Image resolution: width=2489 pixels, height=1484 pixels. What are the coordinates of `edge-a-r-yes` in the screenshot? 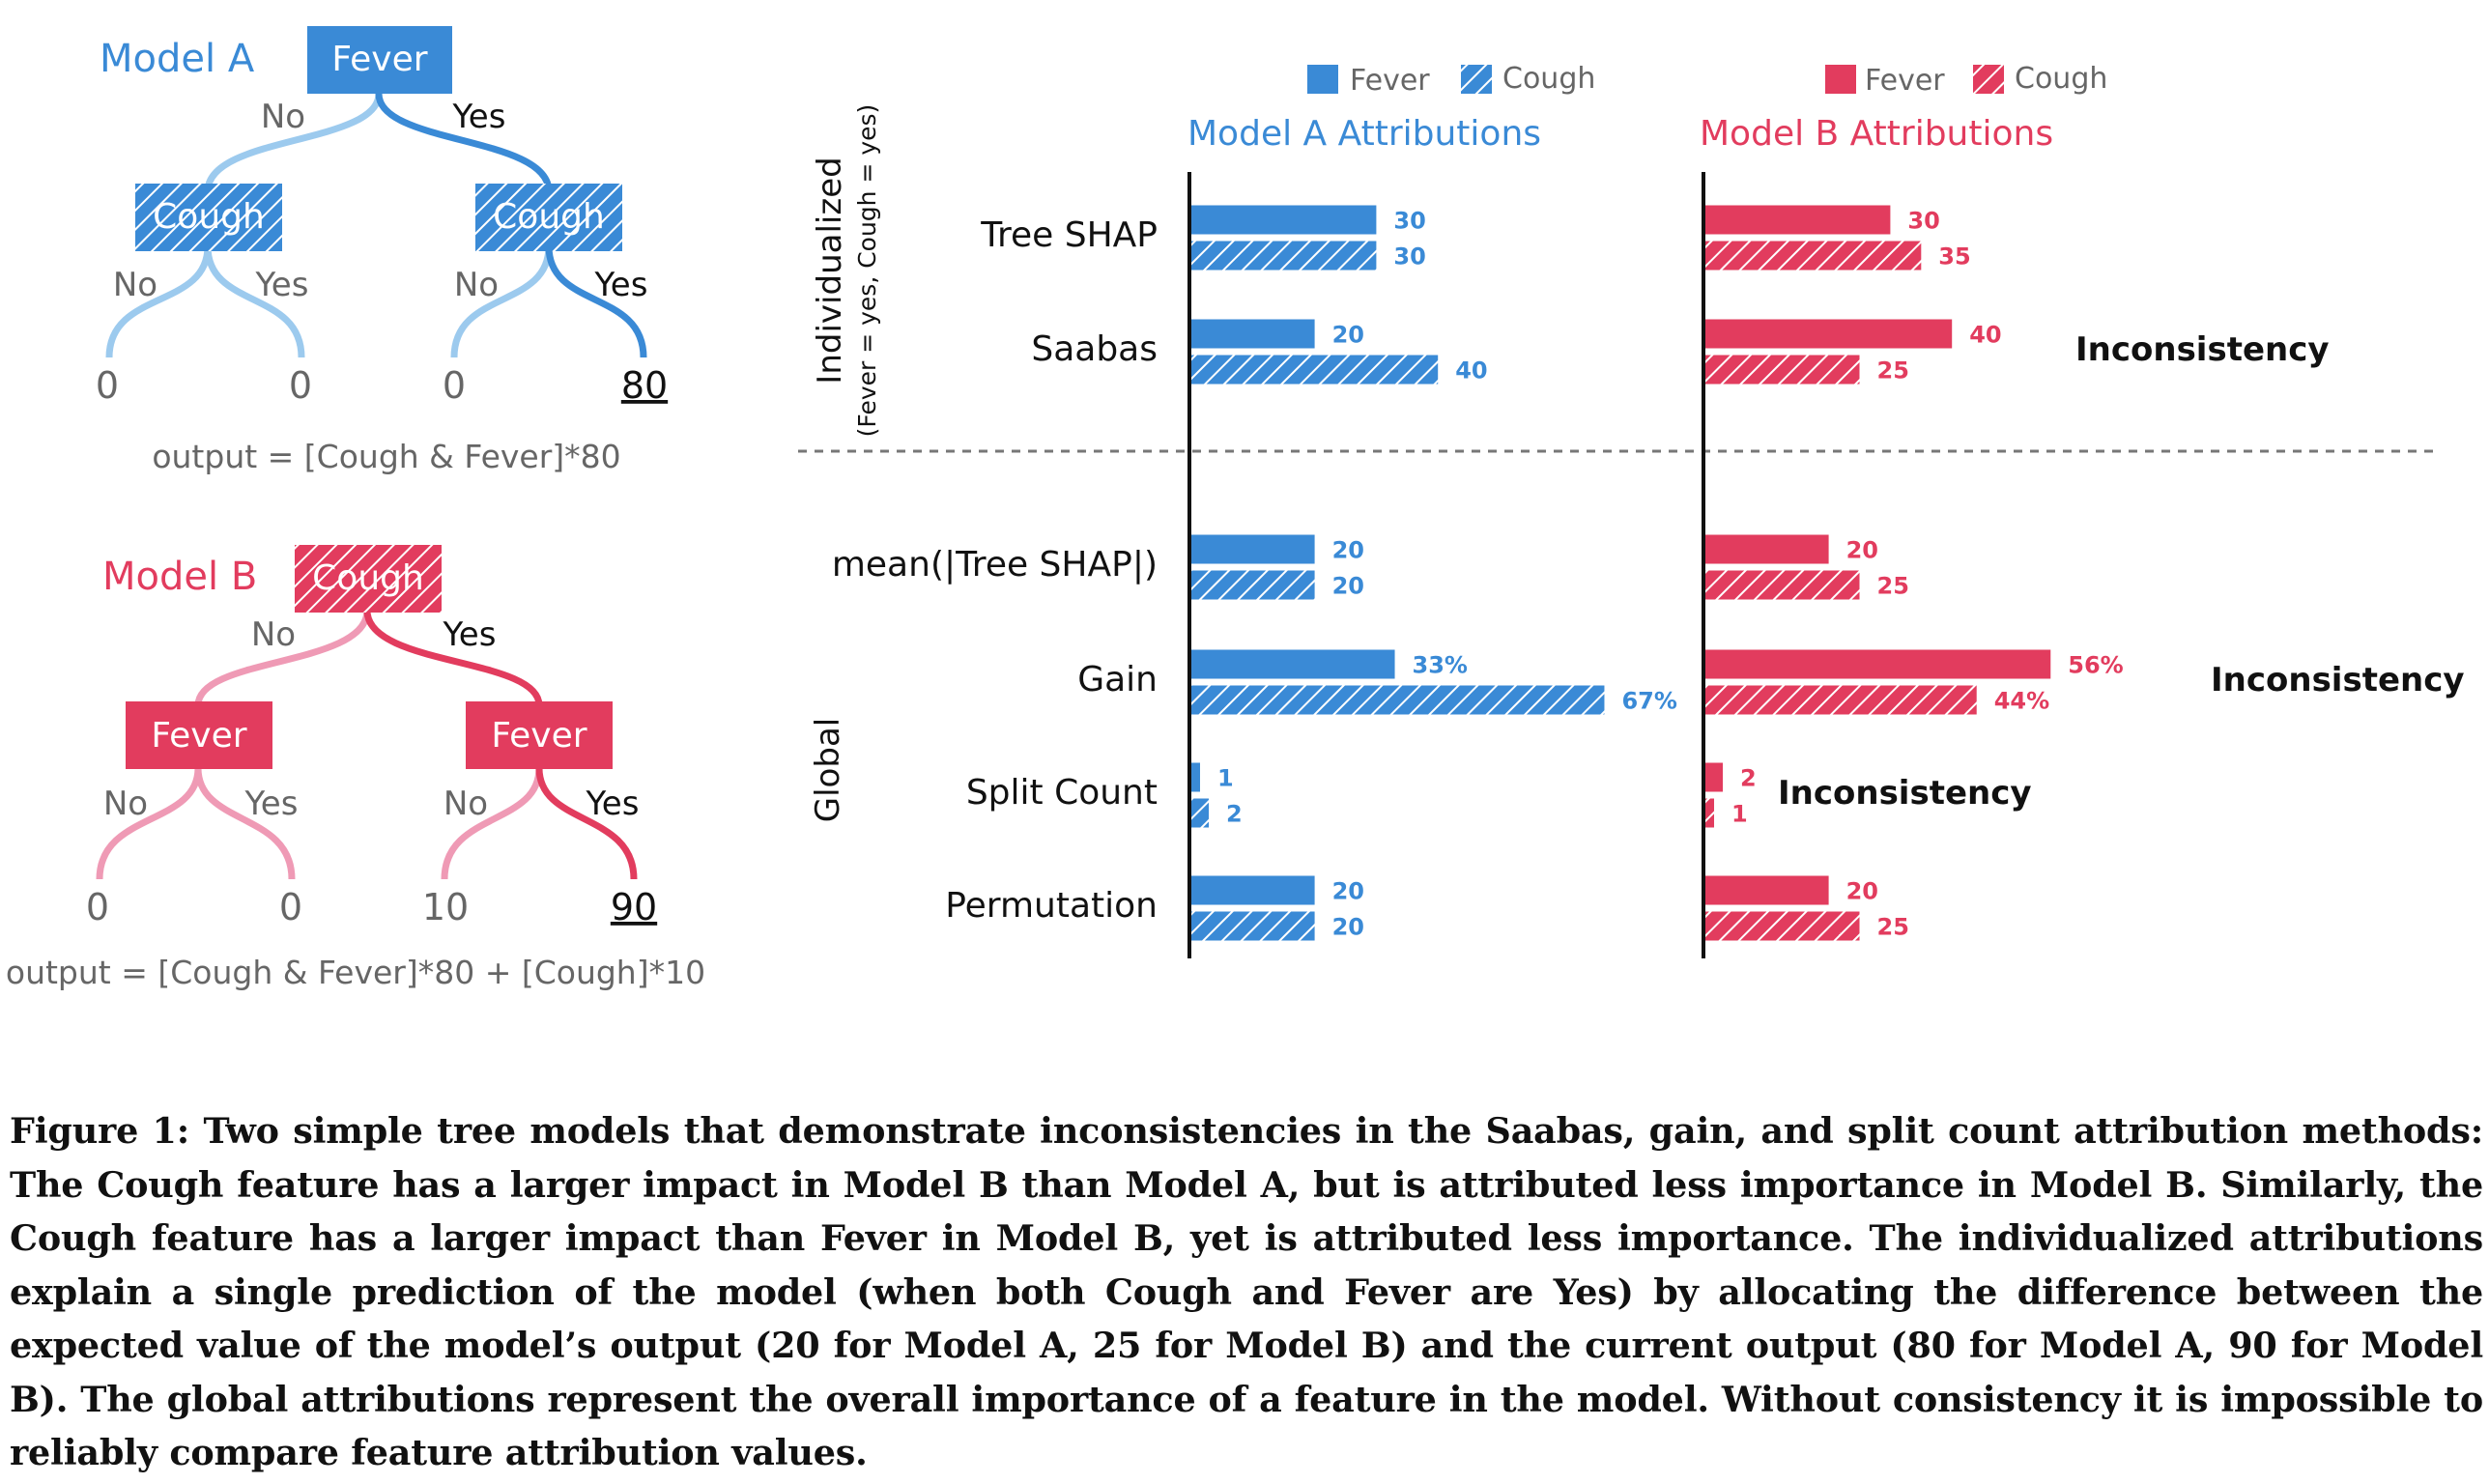 It's located at (596, 301).